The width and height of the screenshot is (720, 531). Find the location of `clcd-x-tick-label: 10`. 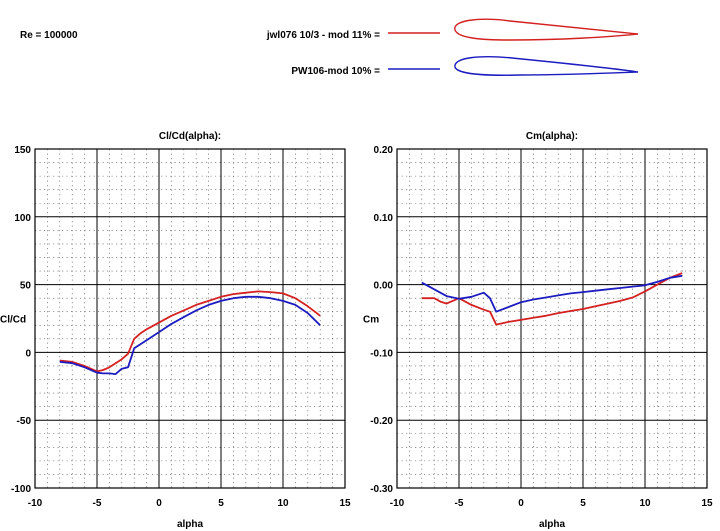

clcd-x-tick-label: 10 is located at coordinates (283, 503).